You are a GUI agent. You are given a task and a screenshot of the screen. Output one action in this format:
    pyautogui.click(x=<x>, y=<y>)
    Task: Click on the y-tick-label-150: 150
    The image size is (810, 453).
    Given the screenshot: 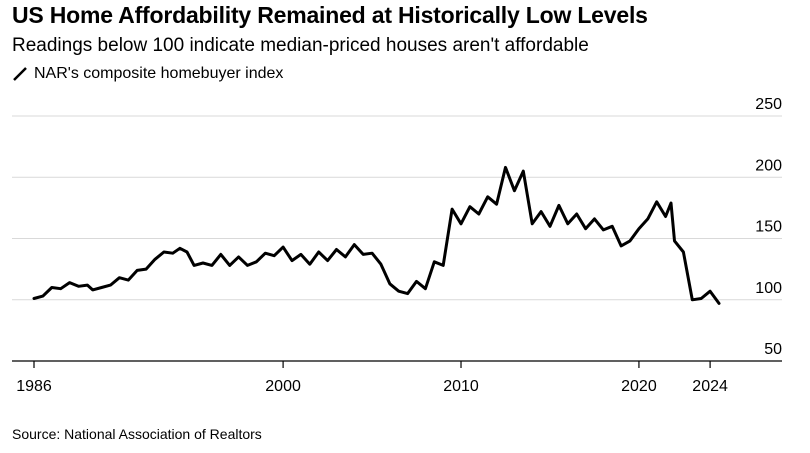 What is the action you would take?
    pyautogui.click(x=768, y=227)
    